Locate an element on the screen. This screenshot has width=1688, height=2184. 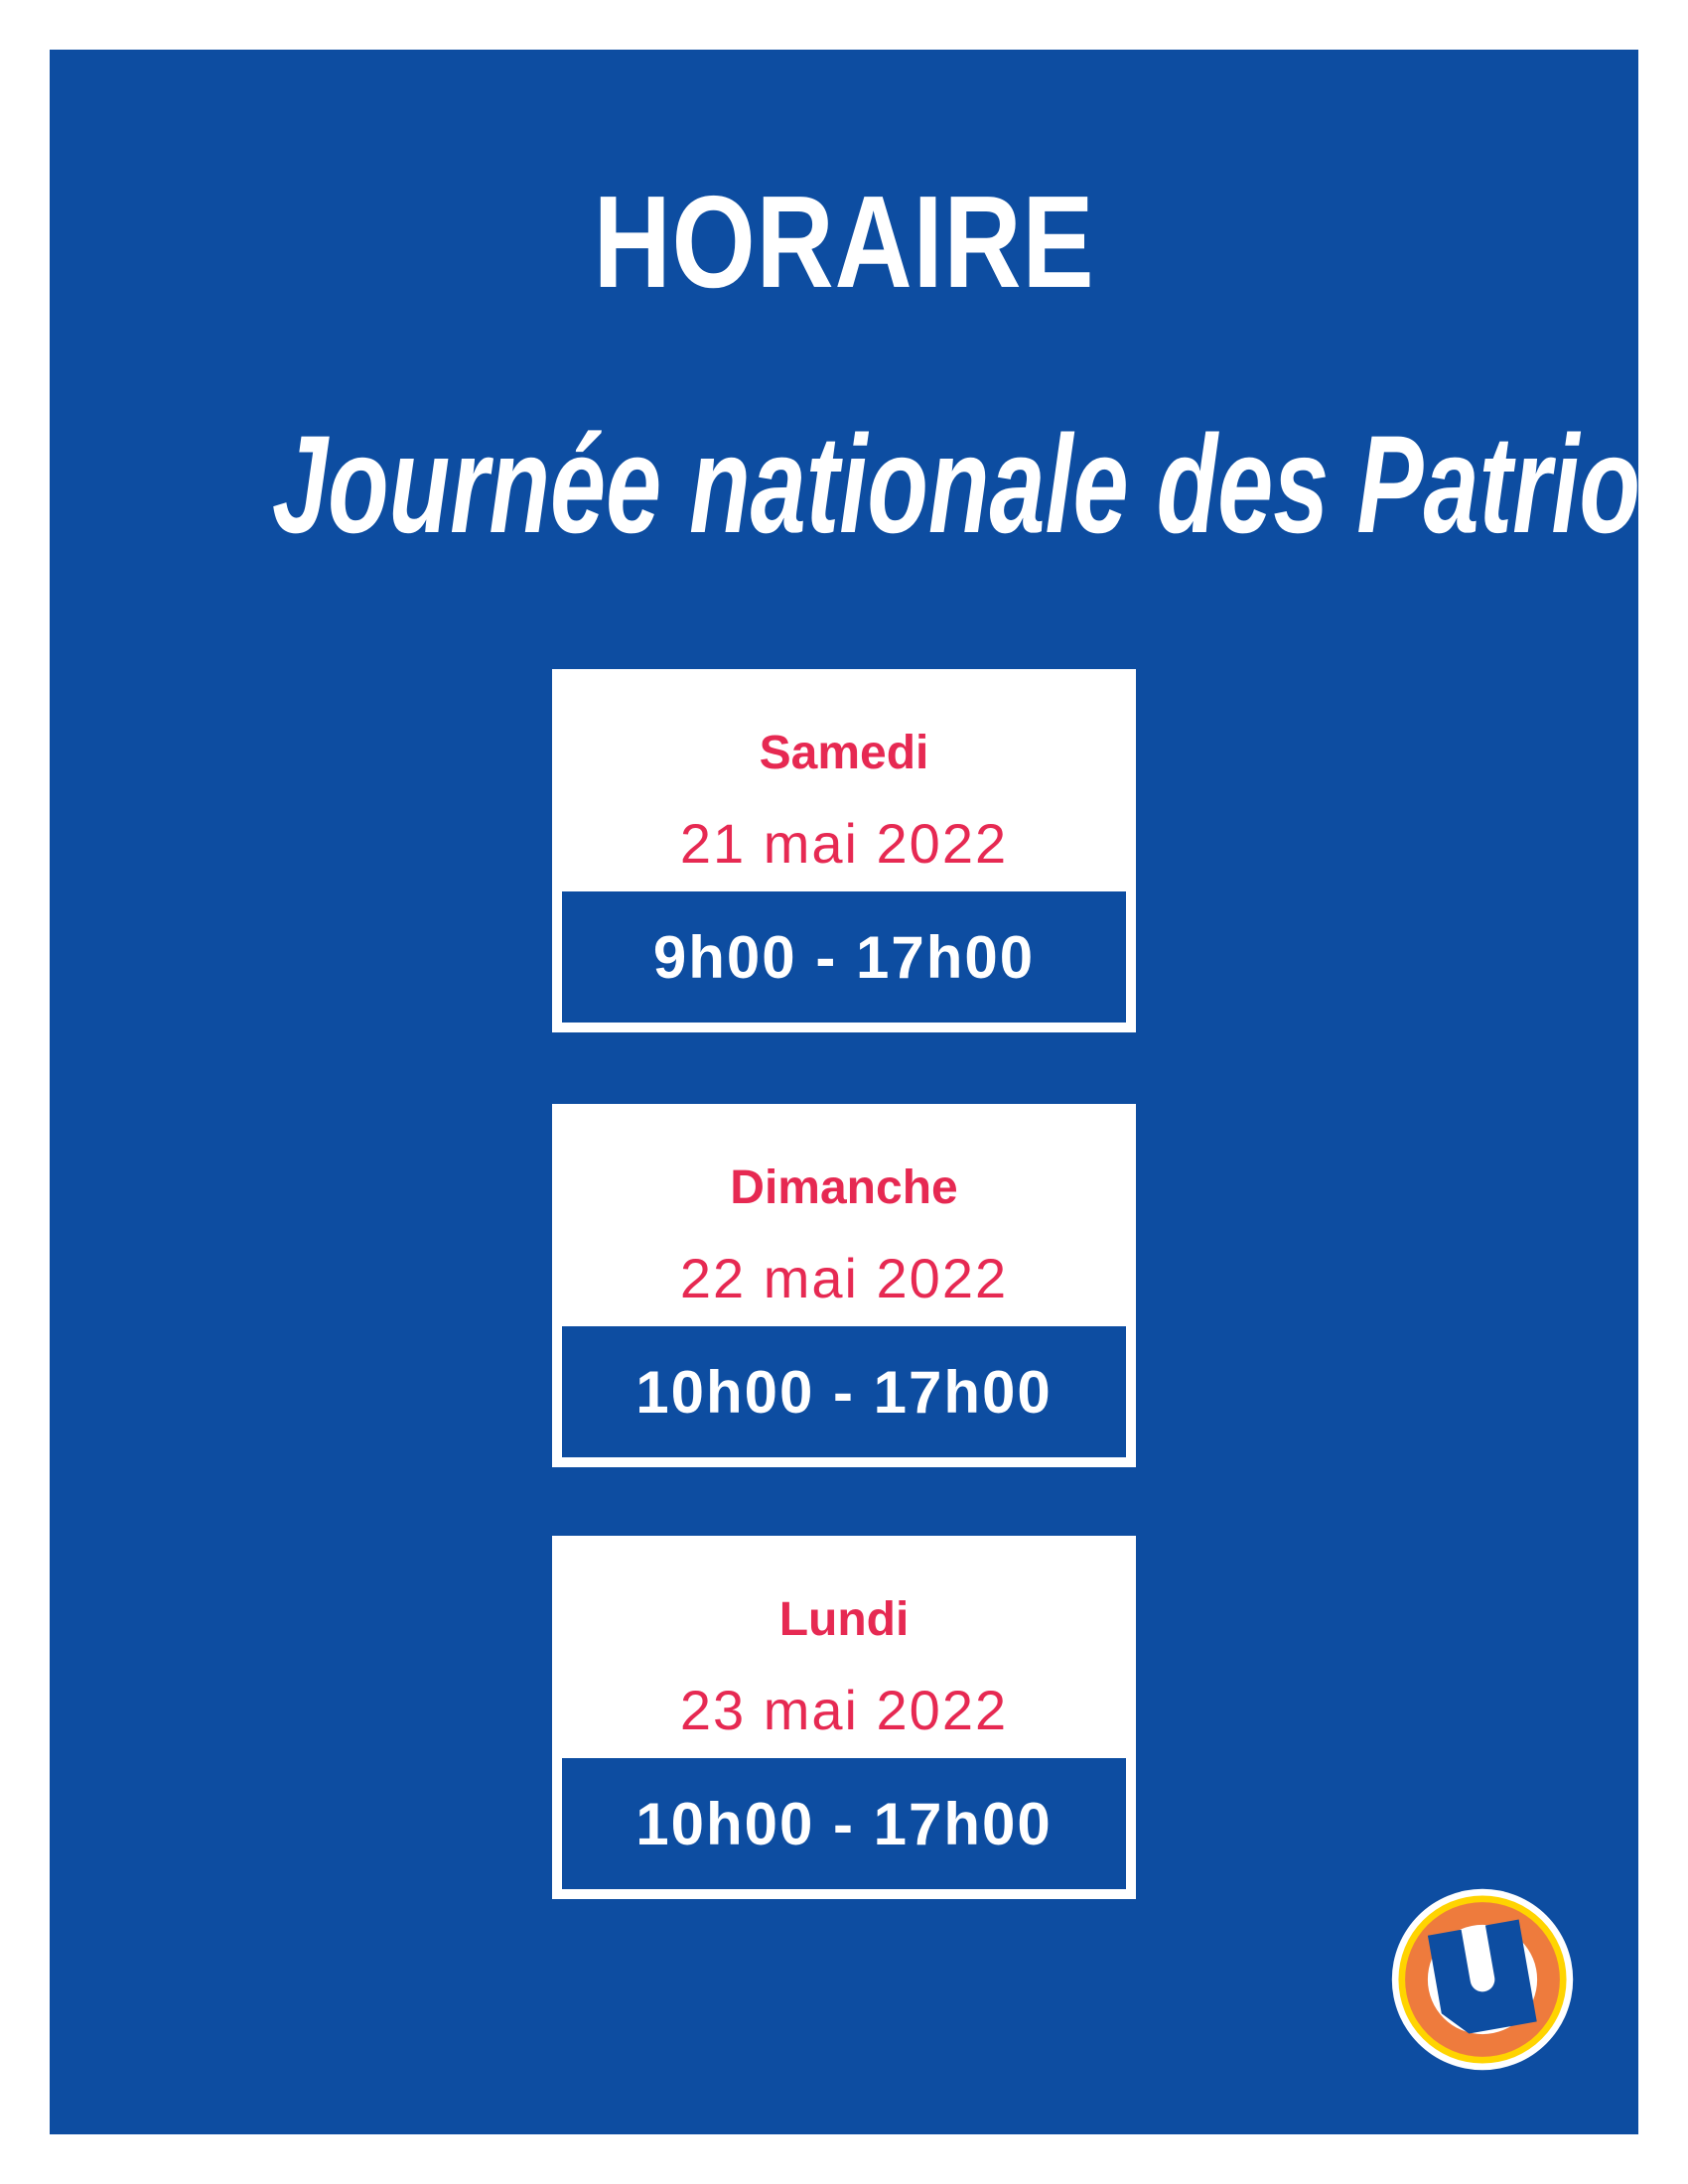
schedule-card-sunday: Dimanche 22 mai 2022 10h00 - 17h00 is located at coordinates (844, 1285).